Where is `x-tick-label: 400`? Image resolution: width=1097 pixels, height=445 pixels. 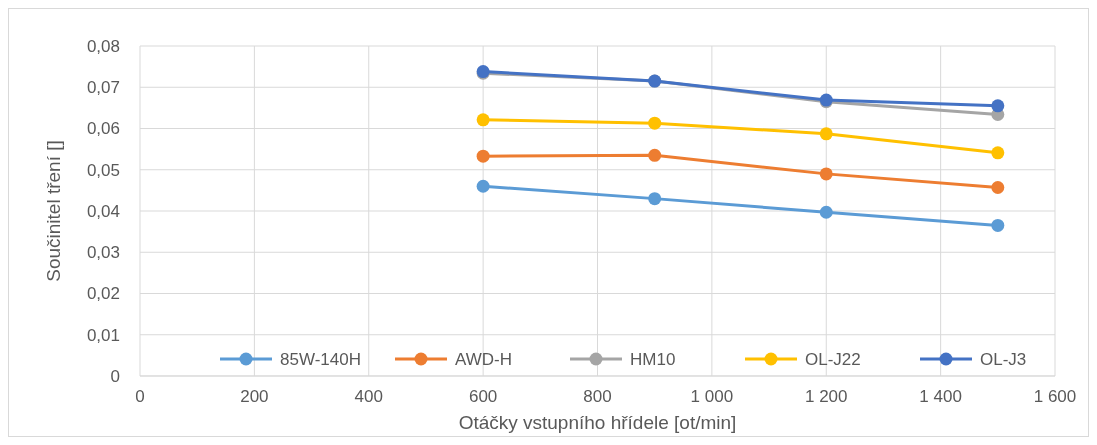 x-tick-label: 400 is located at coordinates (368, 396).